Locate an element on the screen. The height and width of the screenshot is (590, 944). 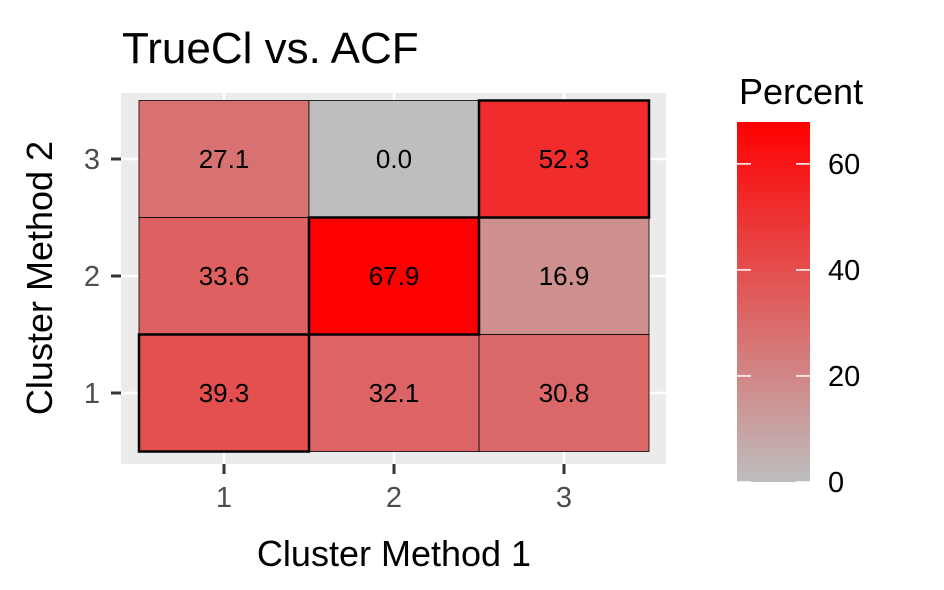
chart-title: TrueCl vs. ACF is located at coordinates (270, 48).